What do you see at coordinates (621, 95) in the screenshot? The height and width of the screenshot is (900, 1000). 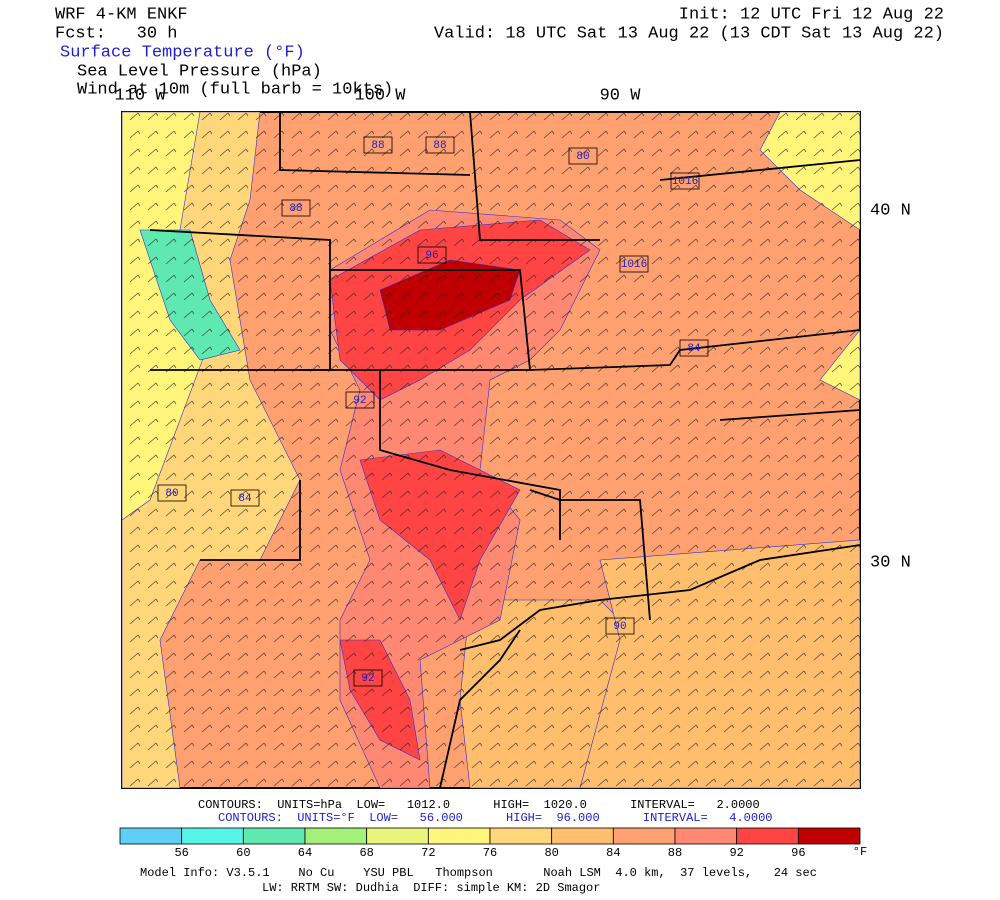 I see `longitude-label: 90 W` at bounding box center [621, 95].